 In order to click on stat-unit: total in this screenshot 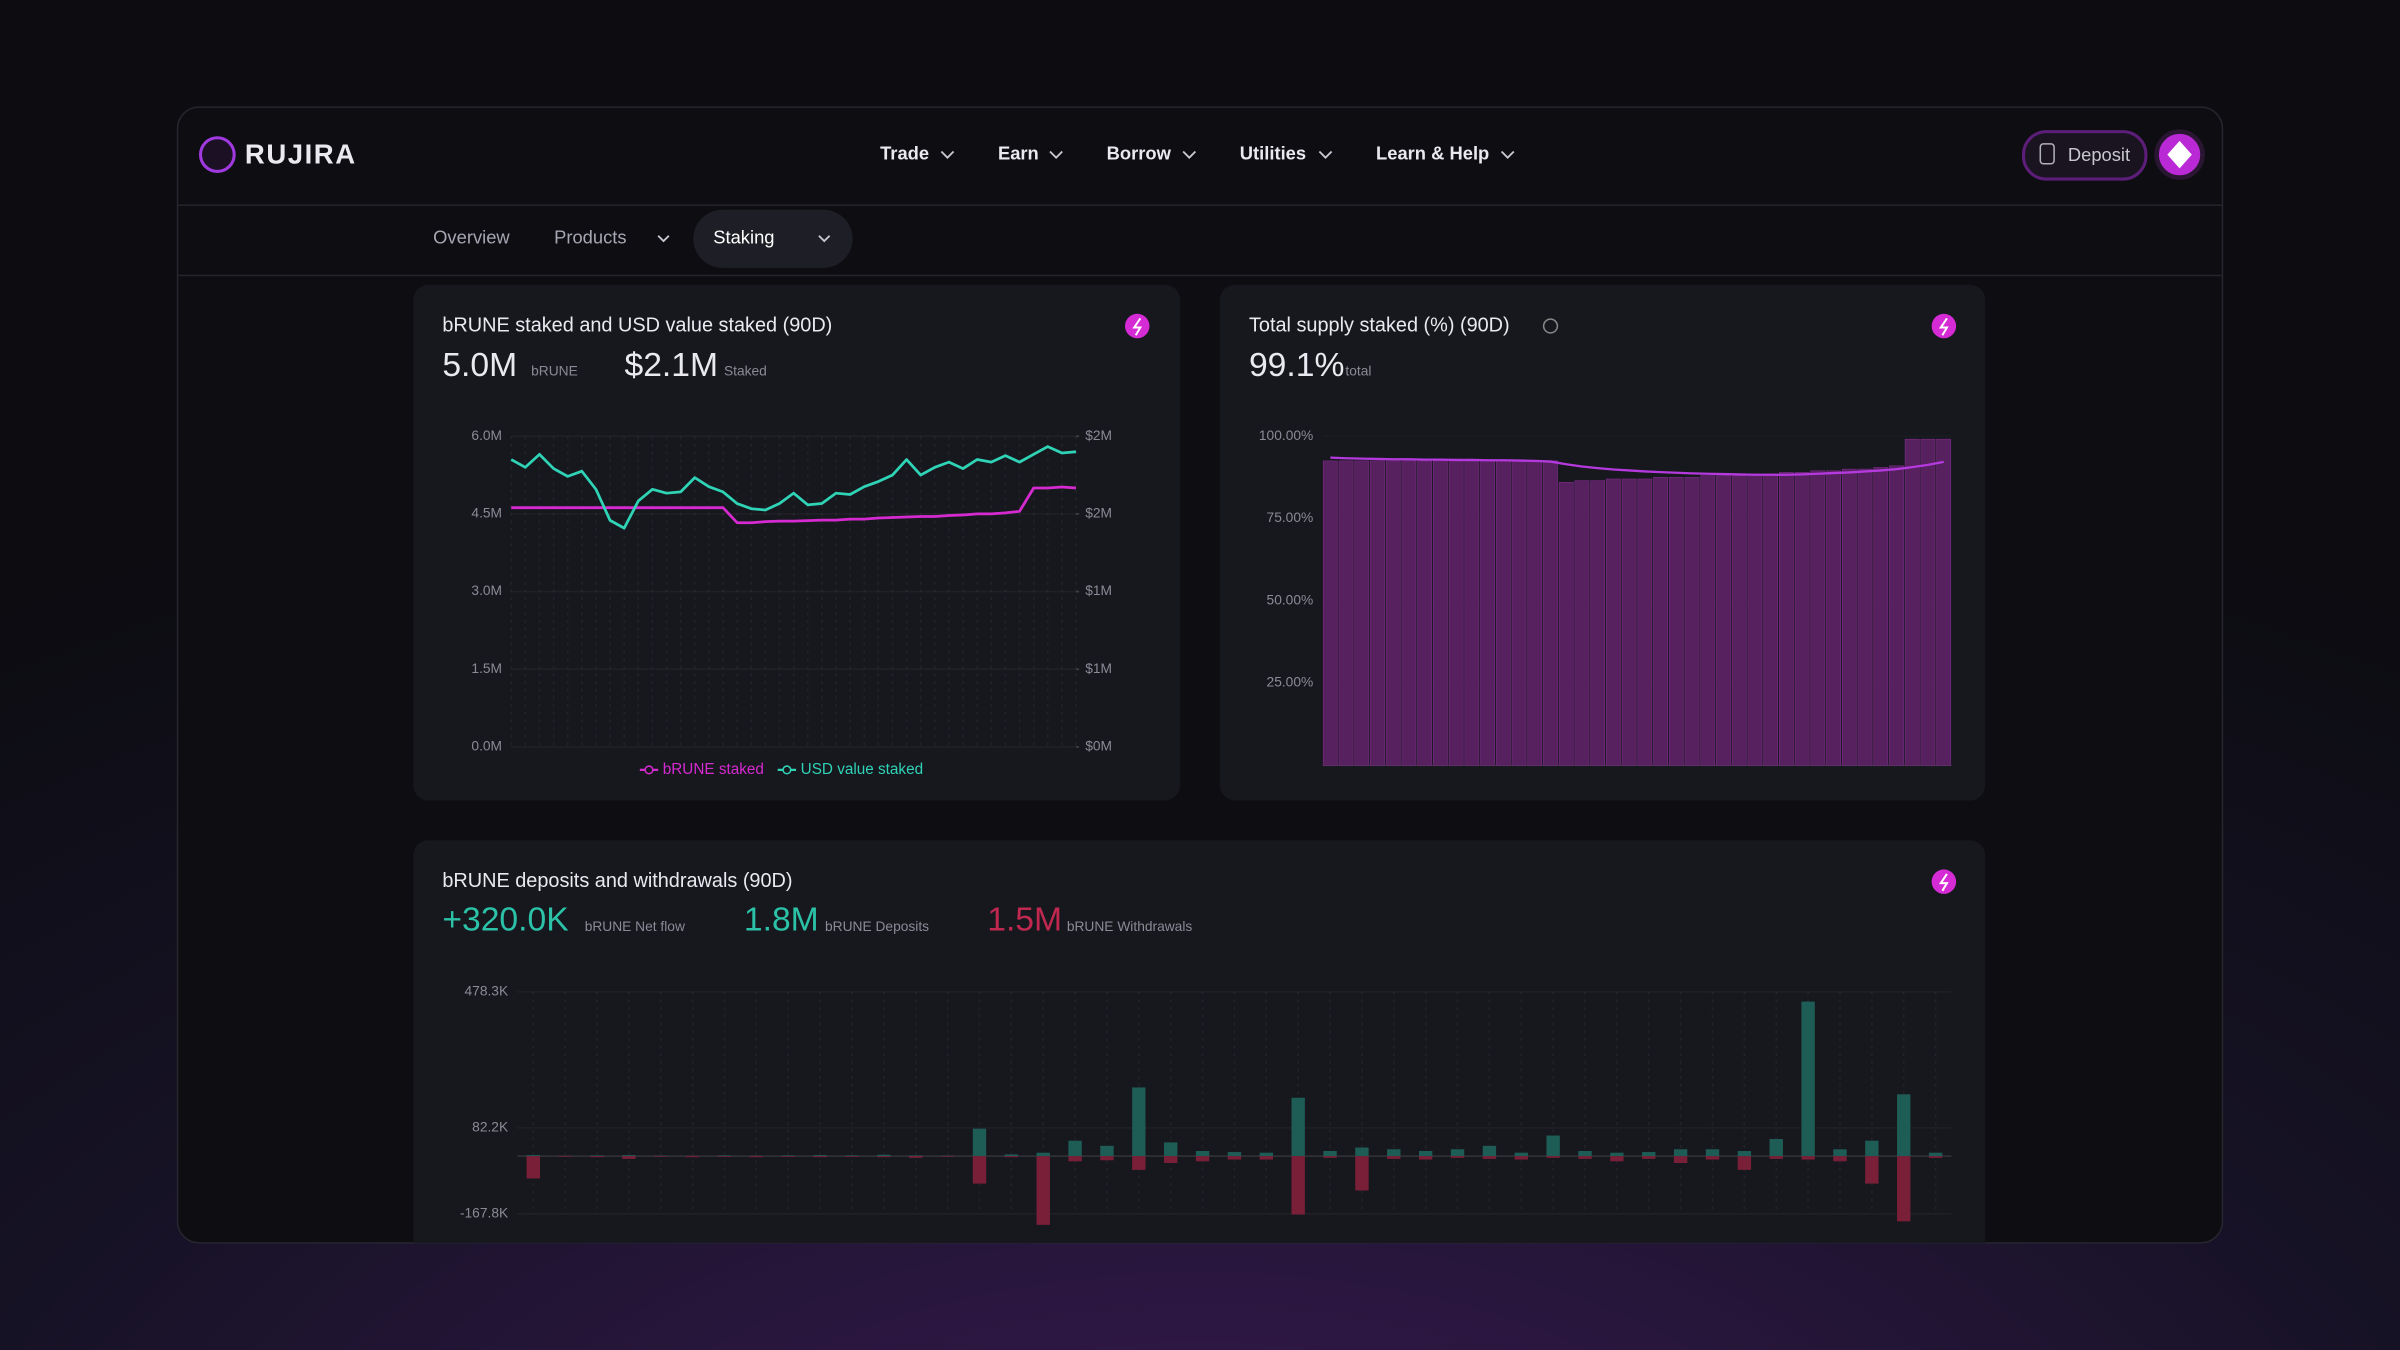, I will do `click(1358, 371)`.